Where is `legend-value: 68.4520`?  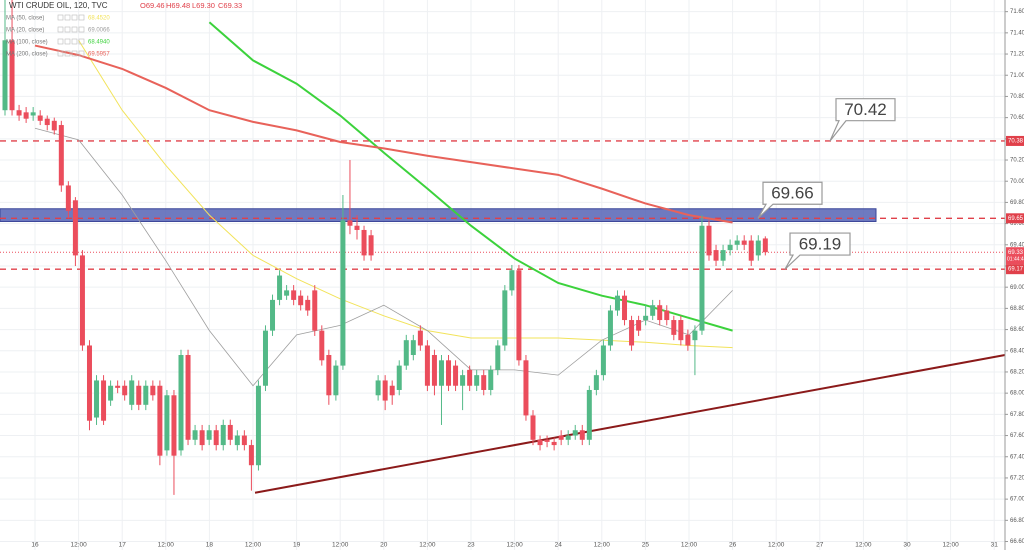
legend-value: 68.4520 is located at coordinates (99, 19).